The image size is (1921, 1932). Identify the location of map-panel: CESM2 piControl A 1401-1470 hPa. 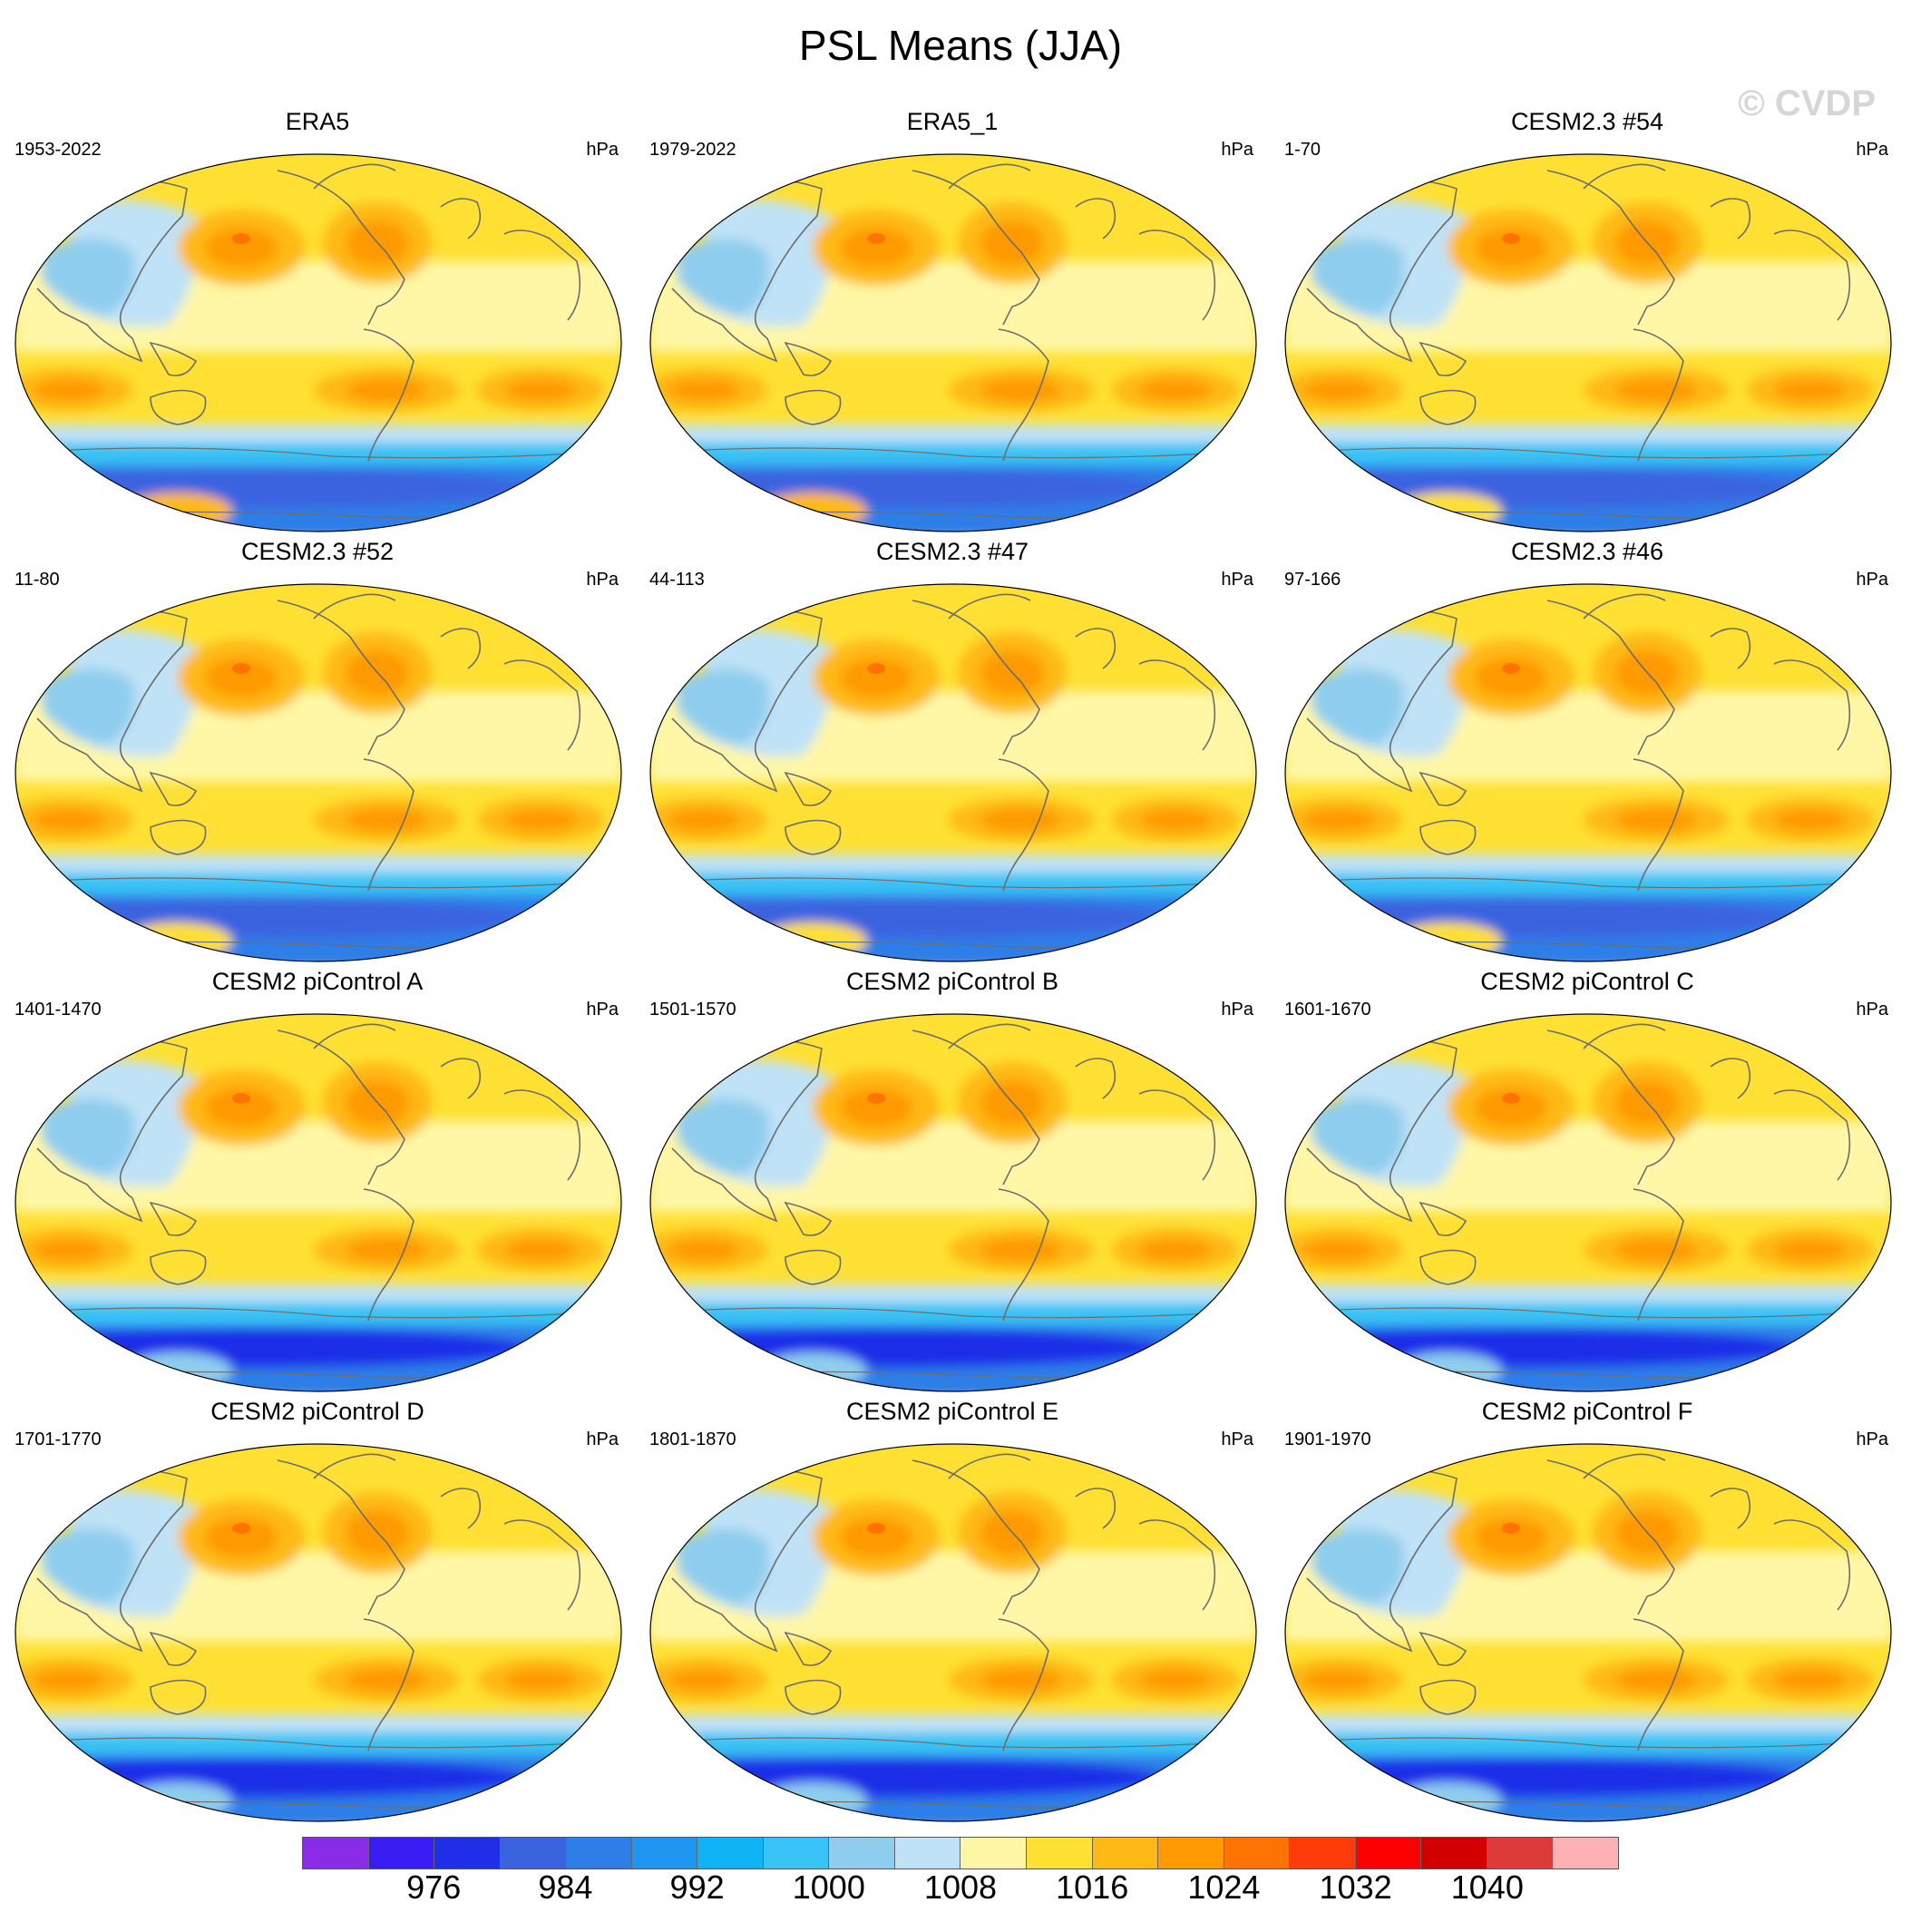
(317, 1180).